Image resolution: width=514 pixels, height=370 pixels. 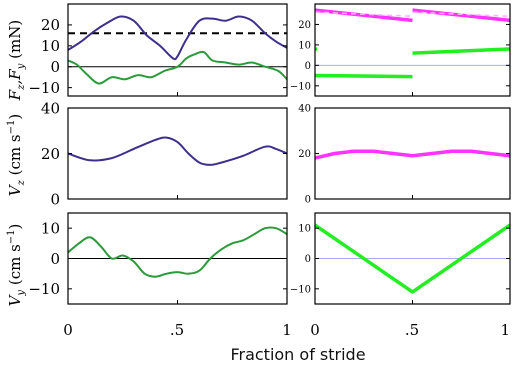 I want to click on left-vy-ytick-label-0: 10, so click(x=50, y=228).